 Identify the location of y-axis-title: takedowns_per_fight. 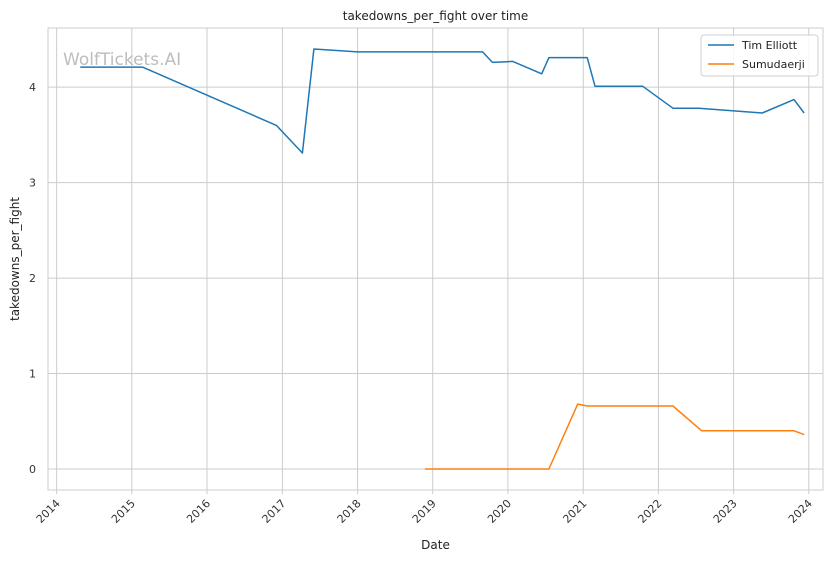
(15, 259).